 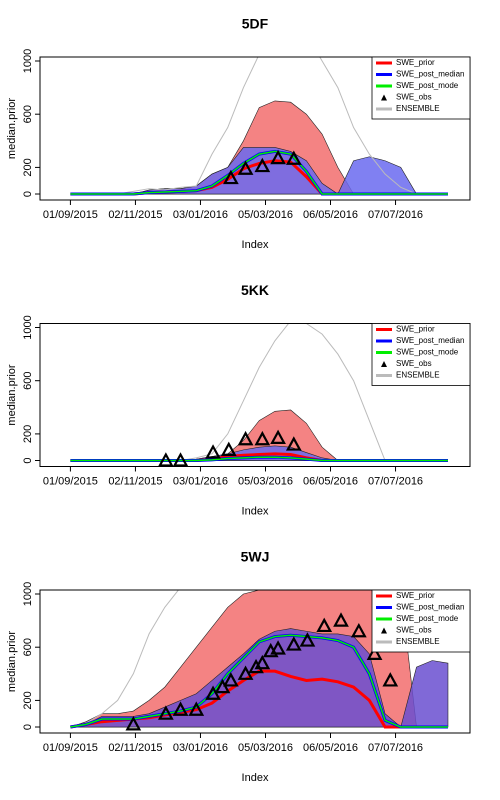 What do you see at coordinates (255, 24) in the screenshot?
I see `chart-title: 5DF` at bounding box center [255, 24].